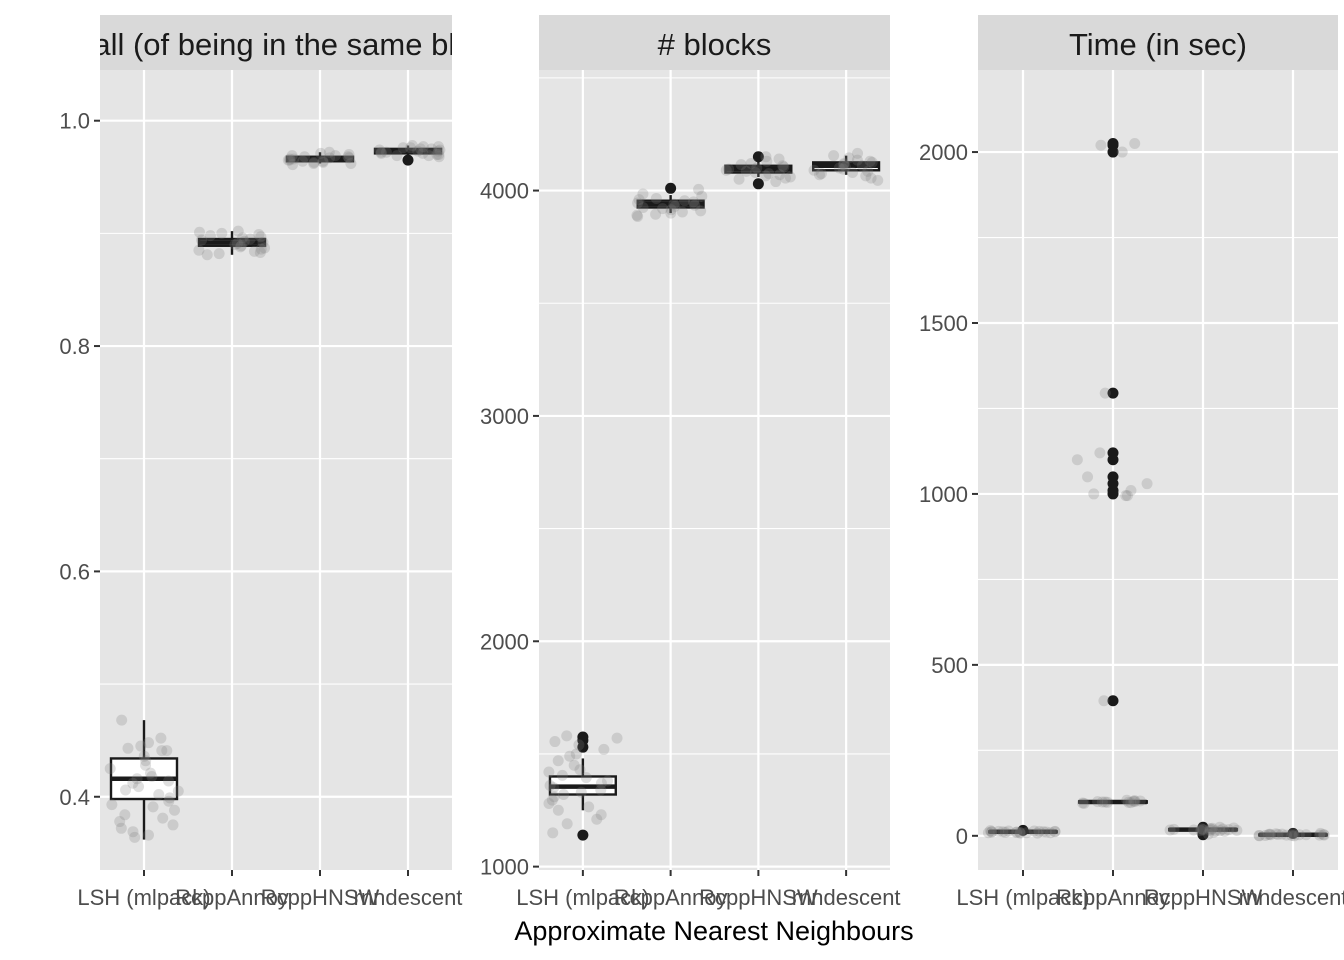  What do you see at coordinates (1291, 897) in the screenshot?
I see `x-tick-label: rnndescent` at bounding box center [1291, 897].